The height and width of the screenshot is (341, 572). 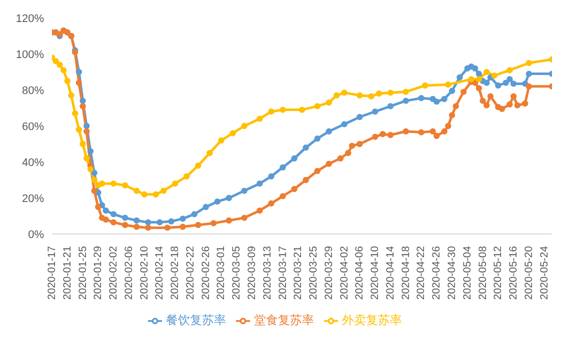 I want to click on x-tick-label: 2020-04-26, so click(x=436, y=273).